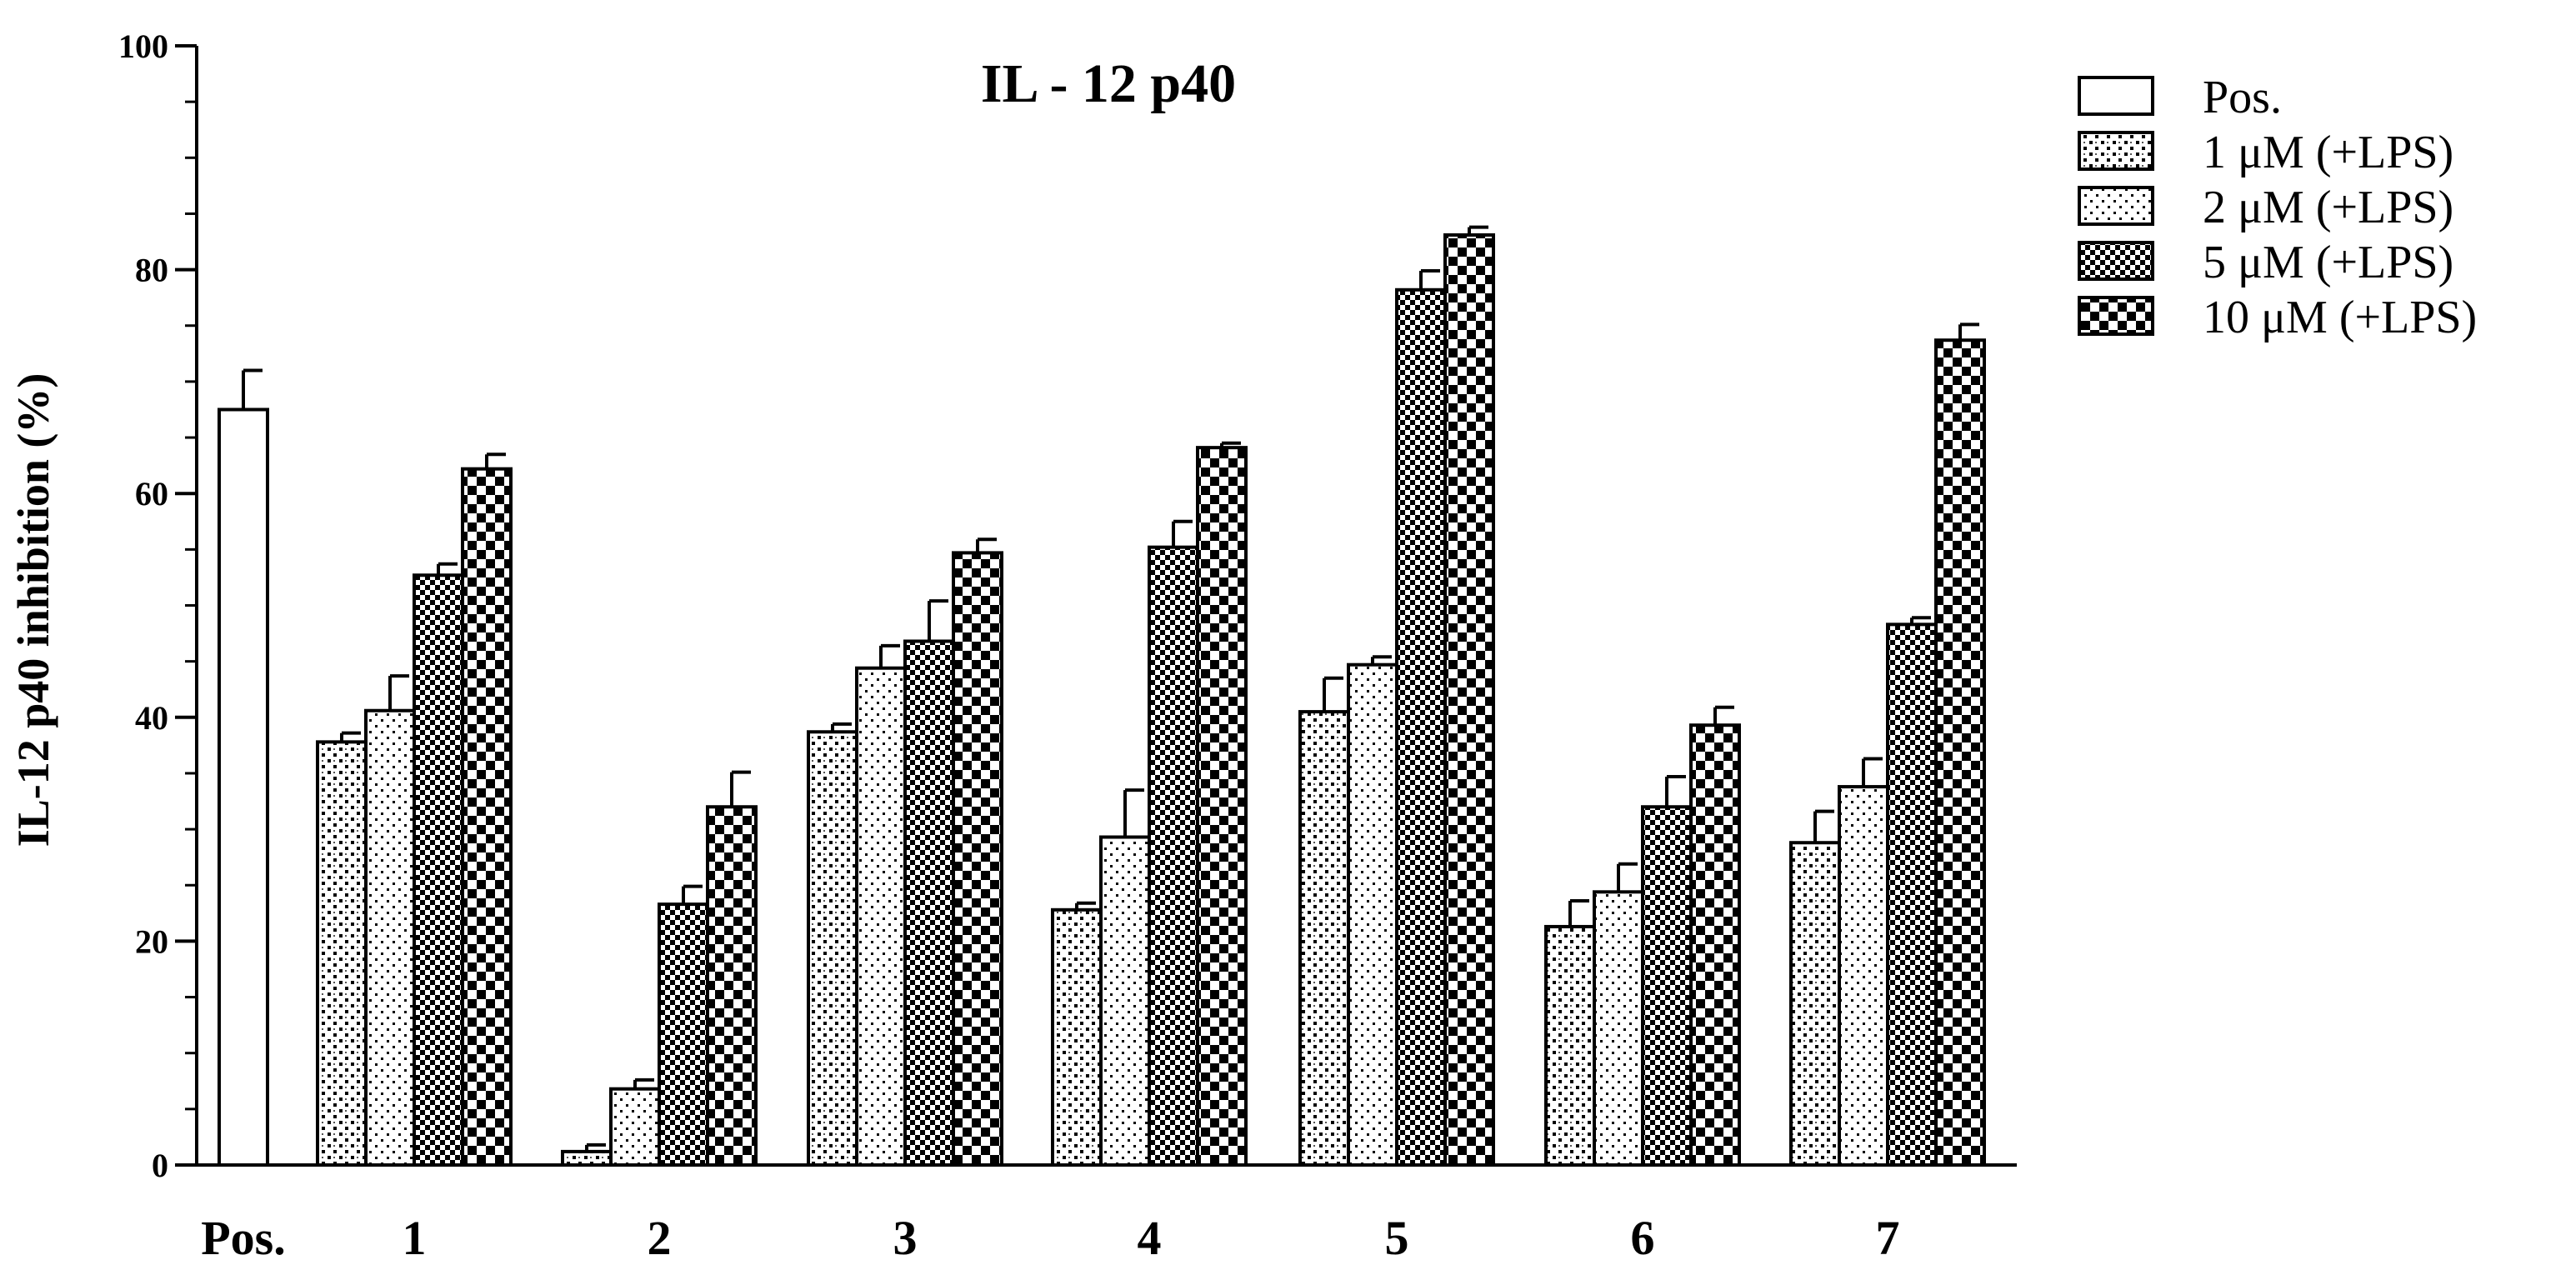 Image resolution: width=2576 pixels, height=1280 pixels. What do you see at coordinates (1150, 1238) in the screenshot?
I see `x-tick-label: 4` at bounding box center [1150, 1238].